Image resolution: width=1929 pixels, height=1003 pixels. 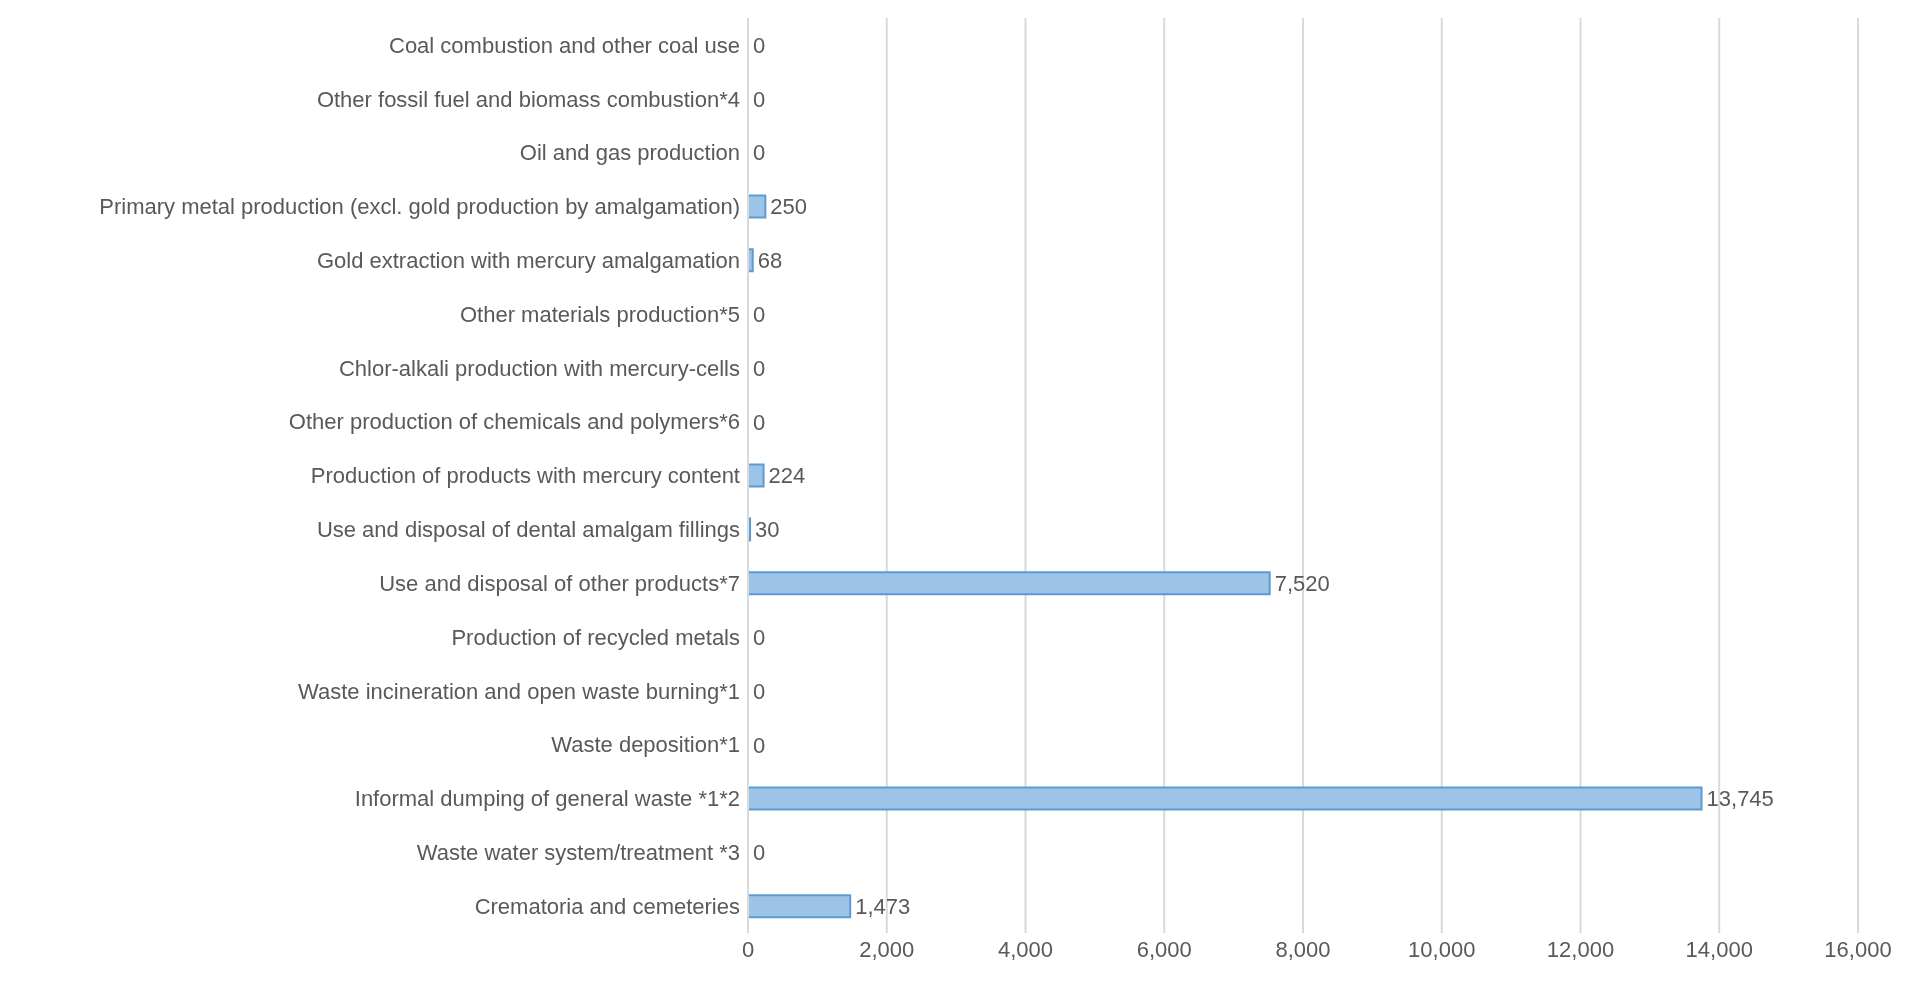 What do you see at coordinates (539, 368) in the screenshot?
I see `y-tick-label: Chlor-alkali production with mercury-cells` at bounding box center [539, 368].